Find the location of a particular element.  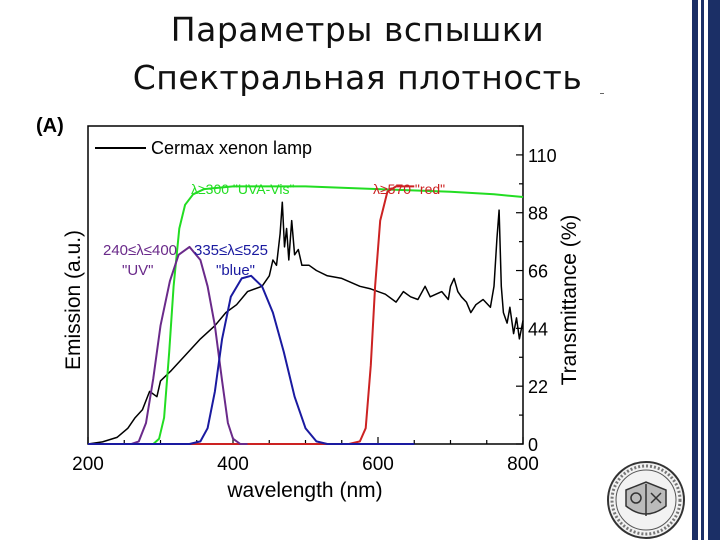

x-tick-label: 600 is located at coordinates (378, 464).